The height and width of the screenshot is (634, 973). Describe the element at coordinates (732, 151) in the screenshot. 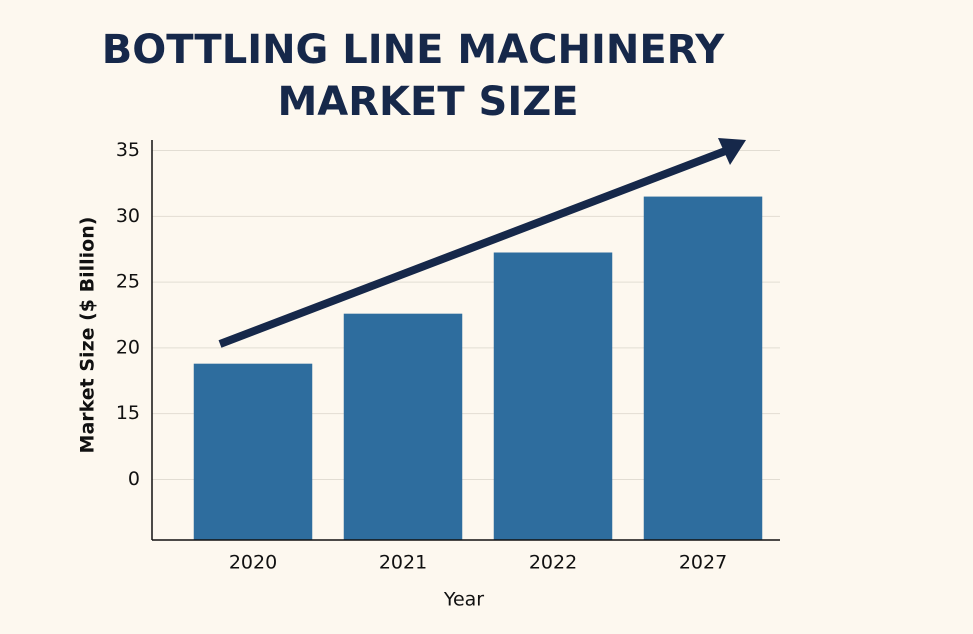

I see `trend-arrow-head` at that location.